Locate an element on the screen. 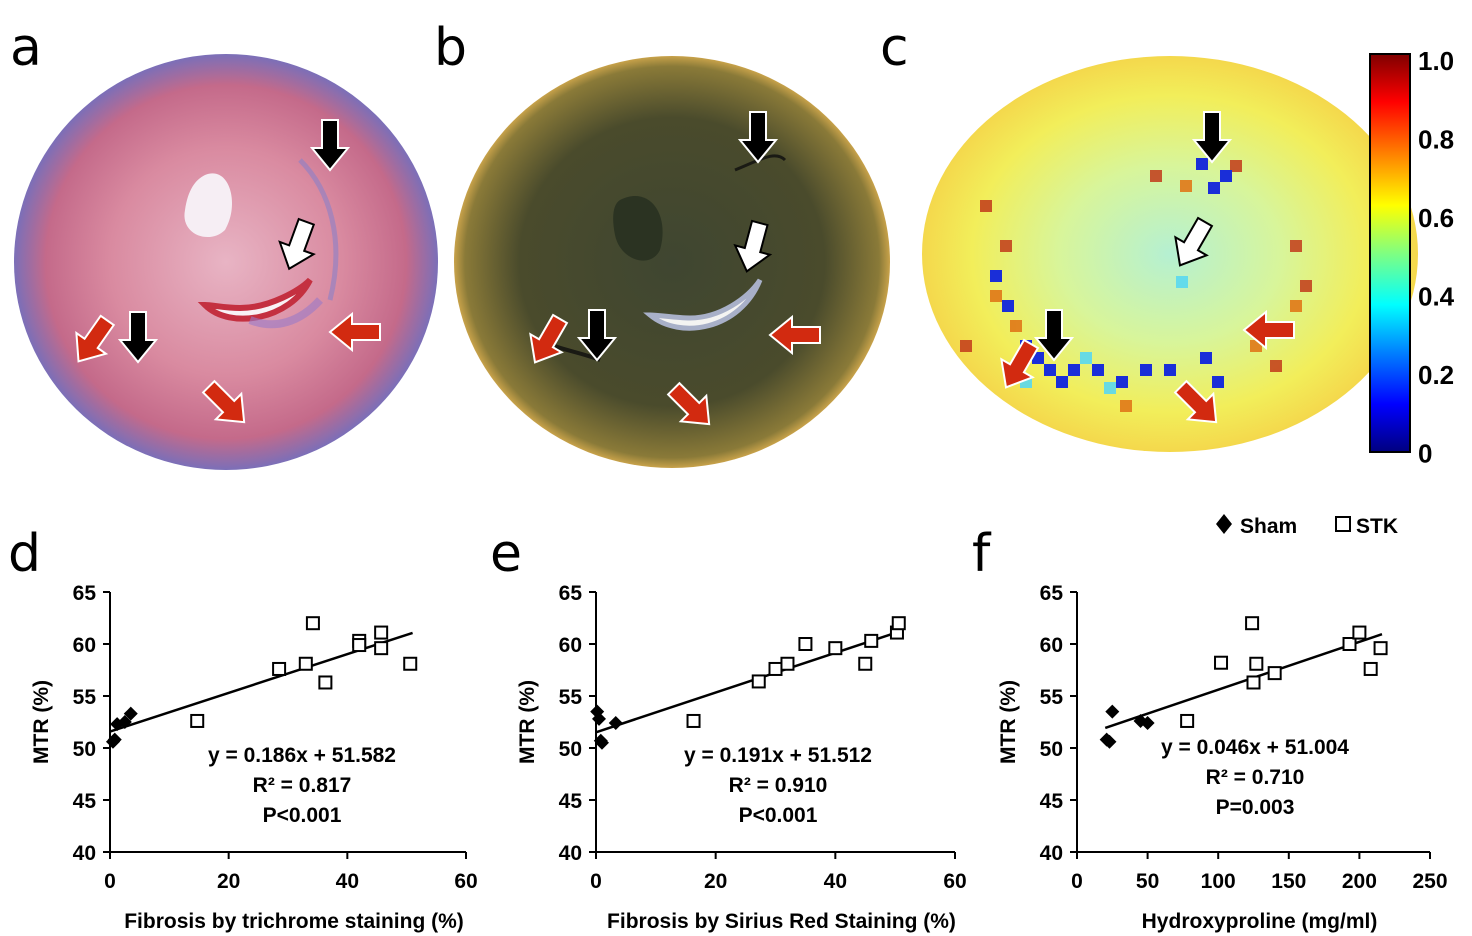  legend-stk-marker is located at coordinates (1343, 524).